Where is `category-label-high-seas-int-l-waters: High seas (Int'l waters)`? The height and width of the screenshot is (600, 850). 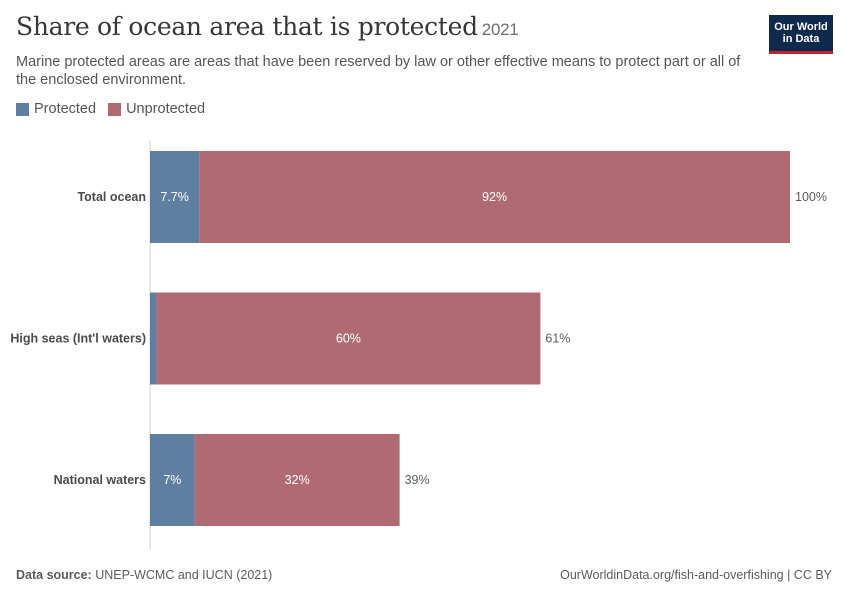 category-label-high-seas-int-l-waters: High seas (Int'l waters) is located at coordinates (78, 339).